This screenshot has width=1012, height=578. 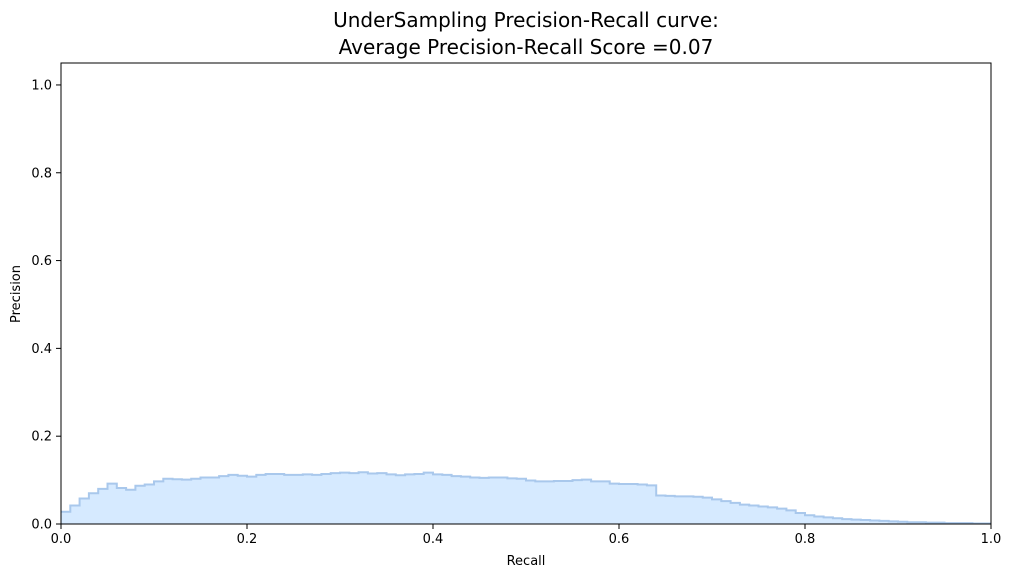 I want to click on chart-title-line2: Average Precision-Recall Score =0.07, so click(x=526, y=47).